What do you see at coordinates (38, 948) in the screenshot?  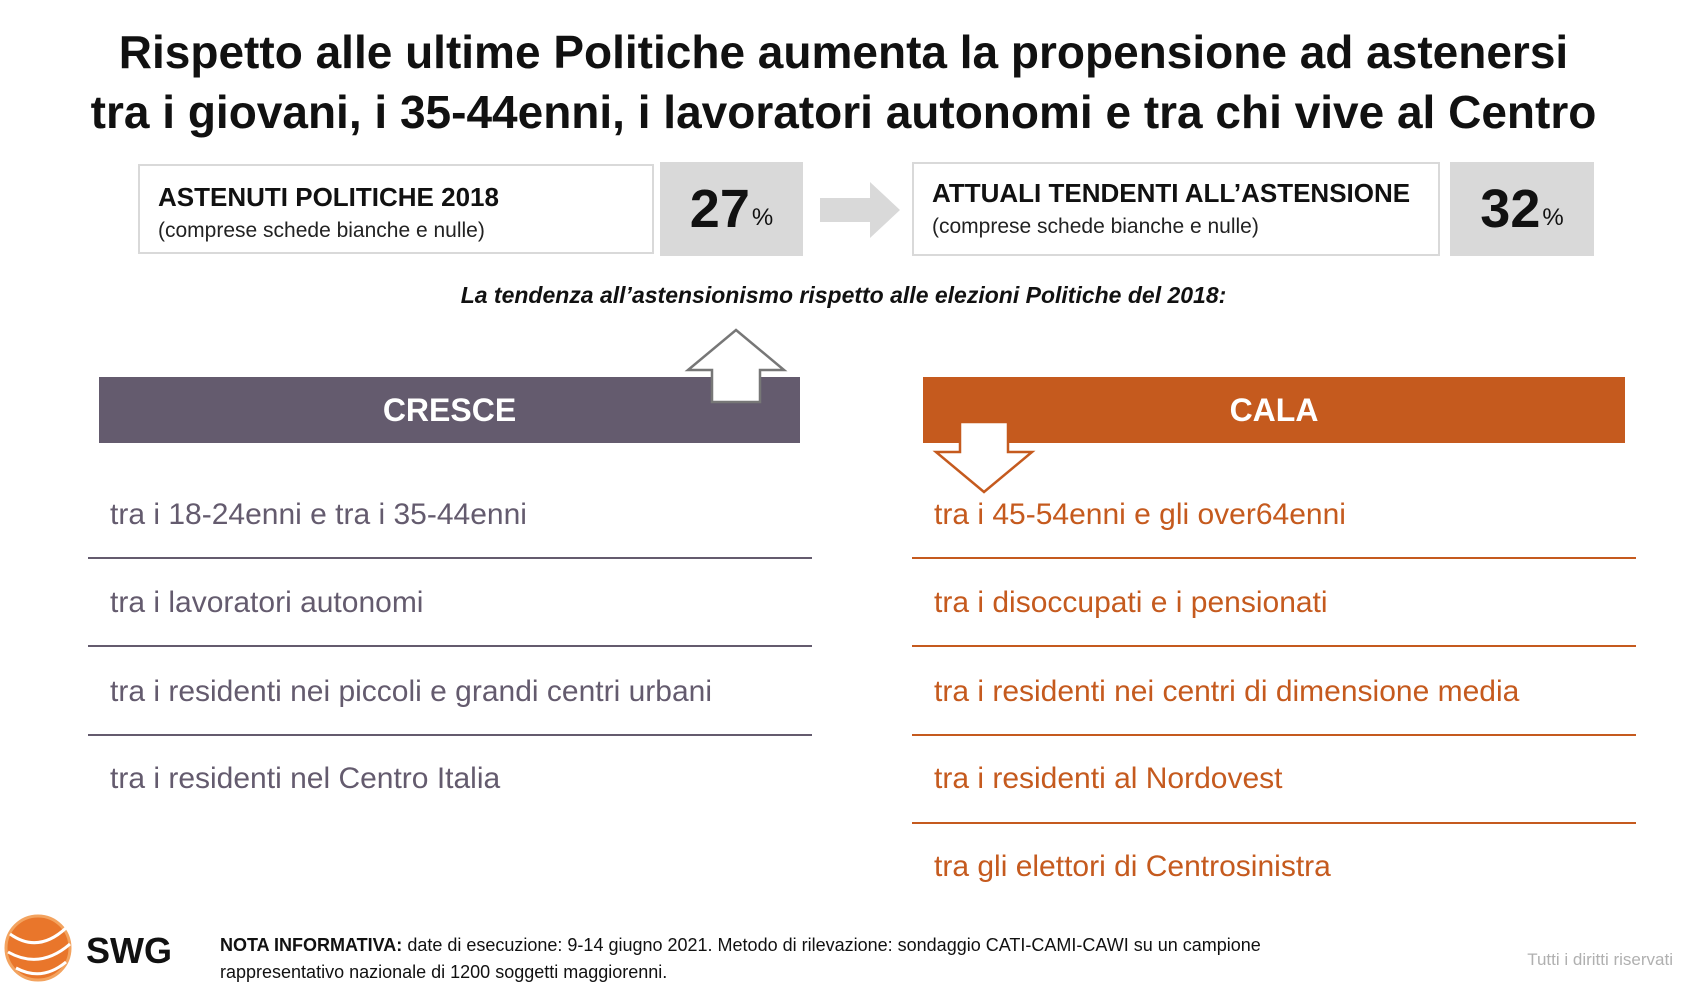 I see `swg-globe-icon` at bounding box center [38, 948].